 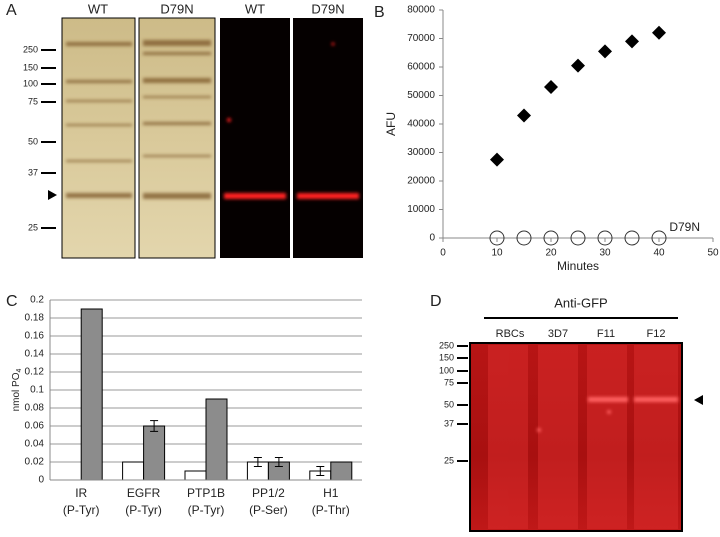 What do you see at coordinates (656, 334) in the screenshot?
I see `lane-label: F12` at bounding box center [656, 334].